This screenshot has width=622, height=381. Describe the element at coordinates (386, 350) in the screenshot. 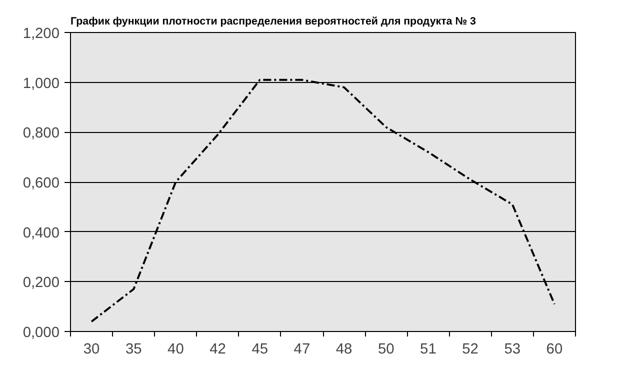

I see `x-tick-label: 50` at that location.